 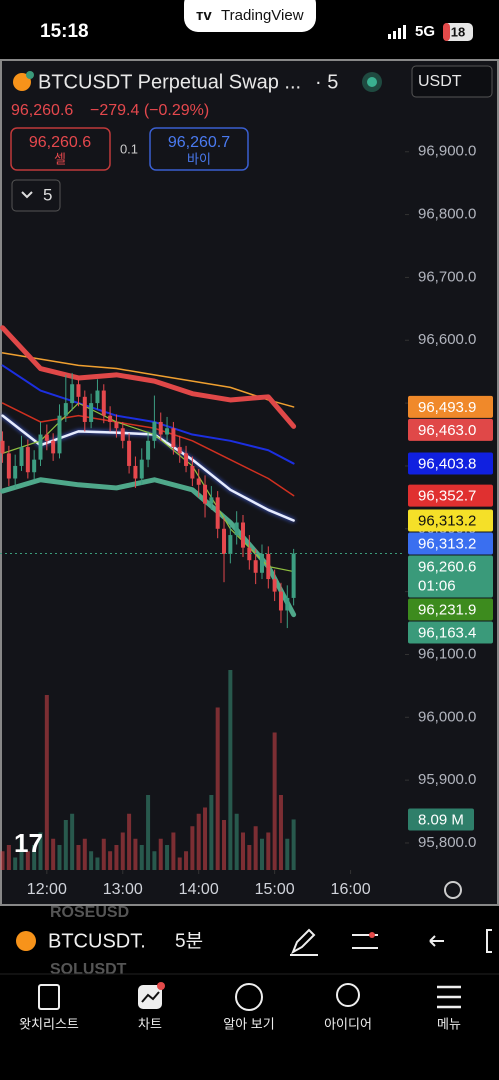 I want to click on signal-icon, so click(x=397, y=32).